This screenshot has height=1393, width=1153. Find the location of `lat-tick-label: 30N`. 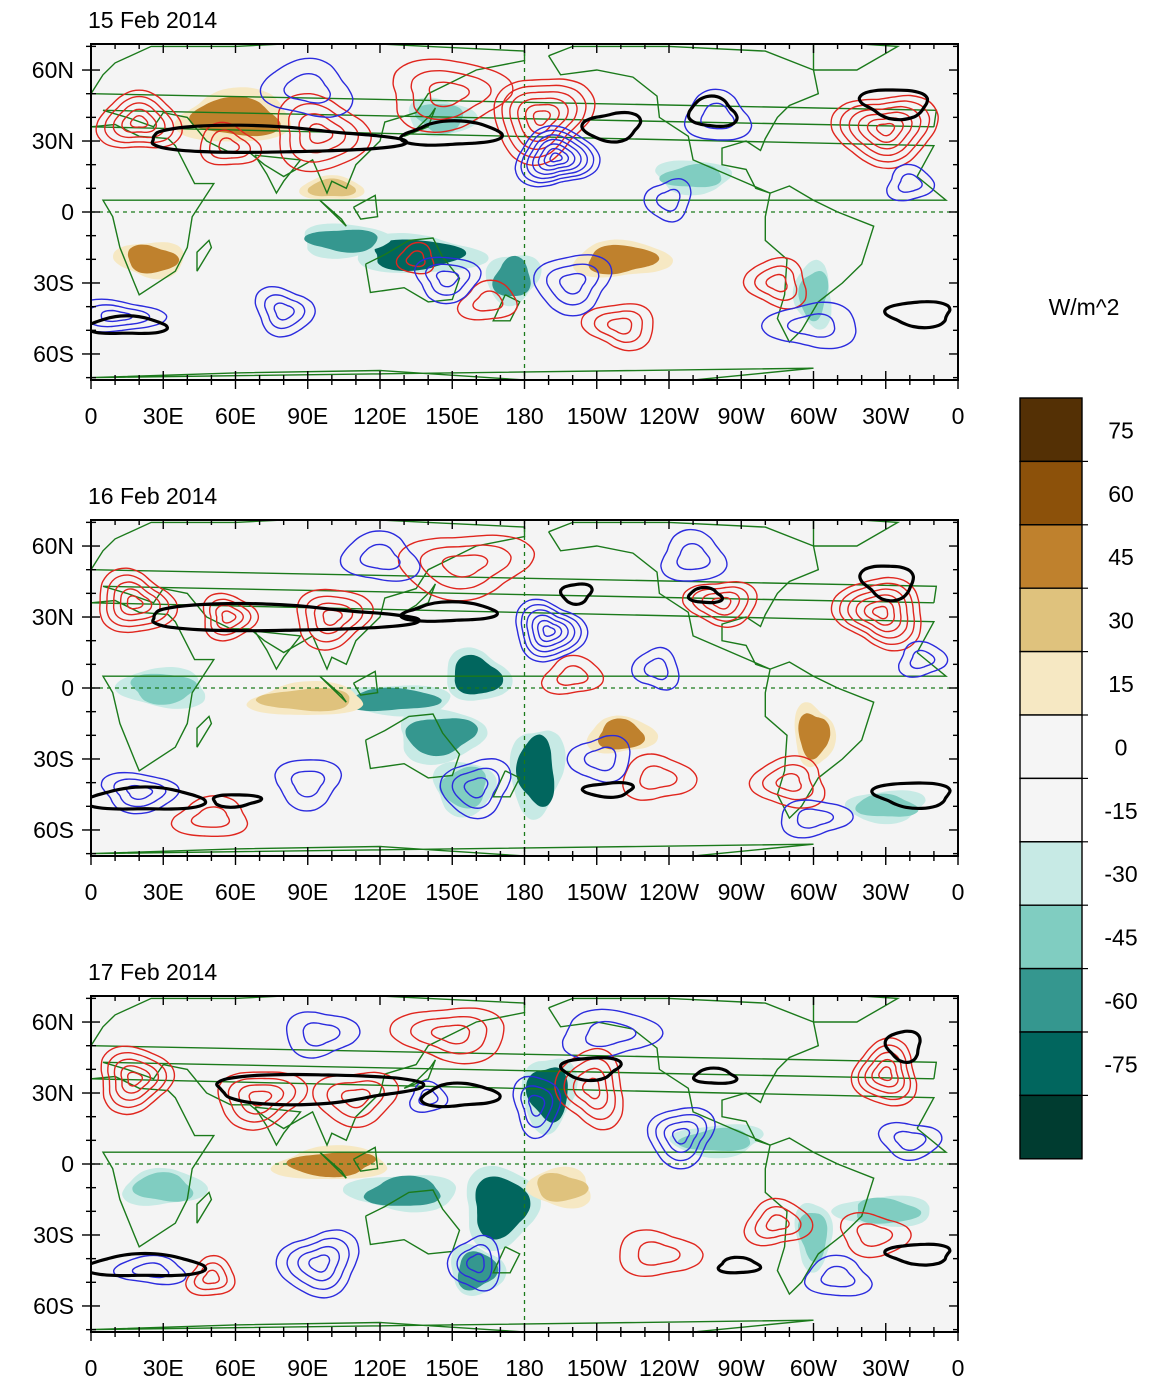

lat-tick-label: 30N is located at coordinates (53, 617).